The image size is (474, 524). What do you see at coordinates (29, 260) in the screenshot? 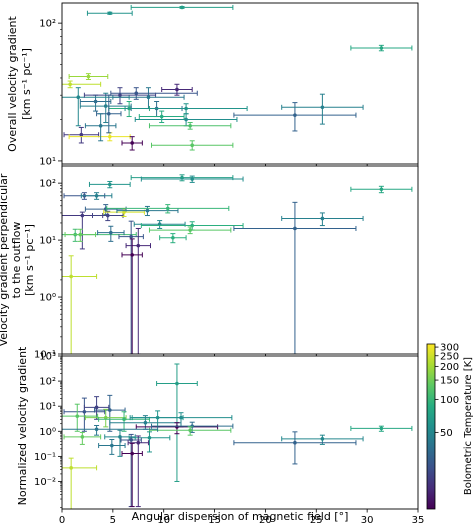
I see `panel2-ylabel-line3: [km s⁻¹ pc⁻¹]` at bounding box center [29, 260].